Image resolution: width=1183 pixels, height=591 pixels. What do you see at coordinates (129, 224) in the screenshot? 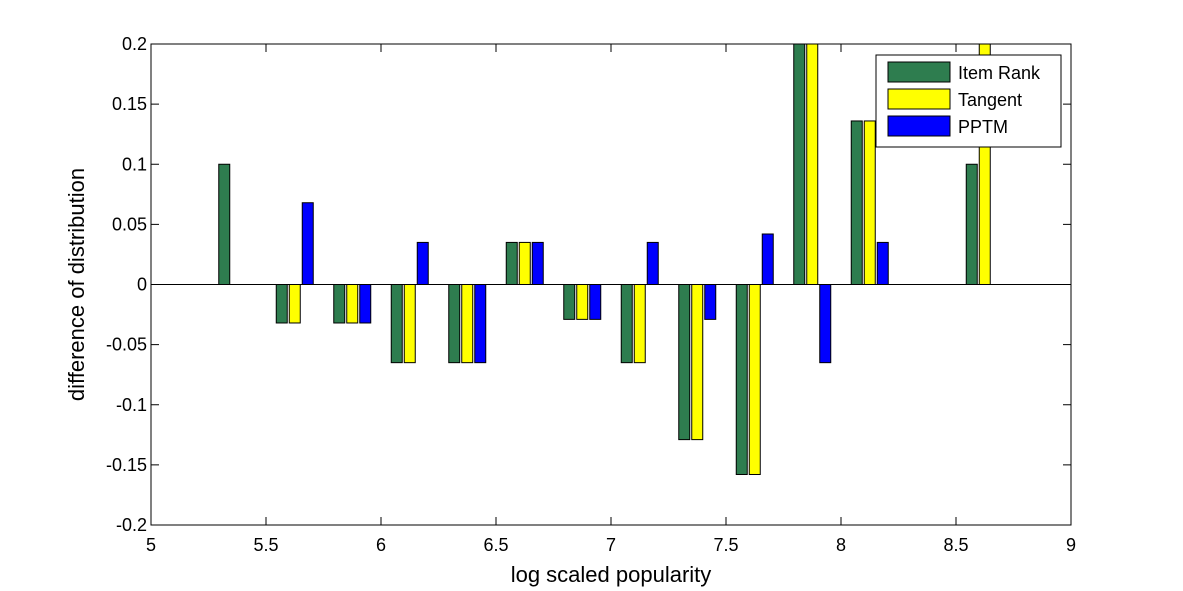
I see `y-tick-label: 0.05` at bounding box center [129, 224].